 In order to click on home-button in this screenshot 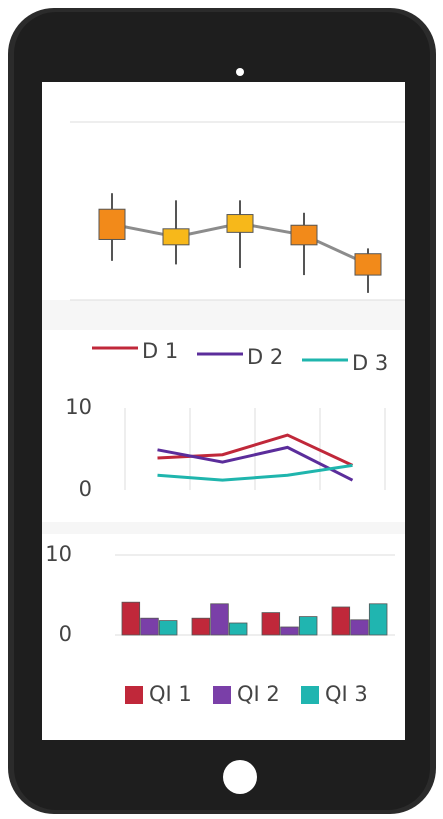, I will do `click(240, 777)`.